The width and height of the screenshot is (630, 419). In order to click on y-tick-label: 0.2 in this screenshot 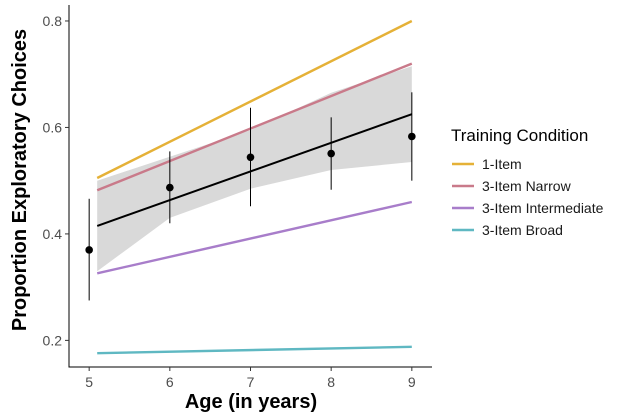, I will do `click(53, 340)`.